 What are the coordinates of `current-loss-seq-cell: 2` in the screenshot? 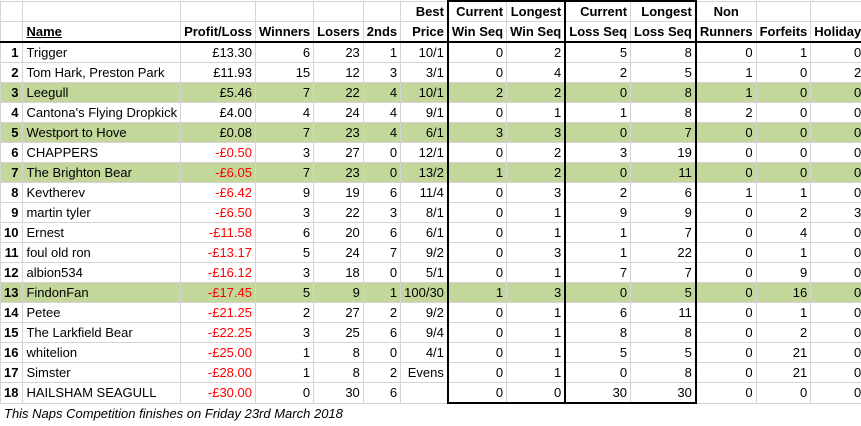 It's located at (598, 192).